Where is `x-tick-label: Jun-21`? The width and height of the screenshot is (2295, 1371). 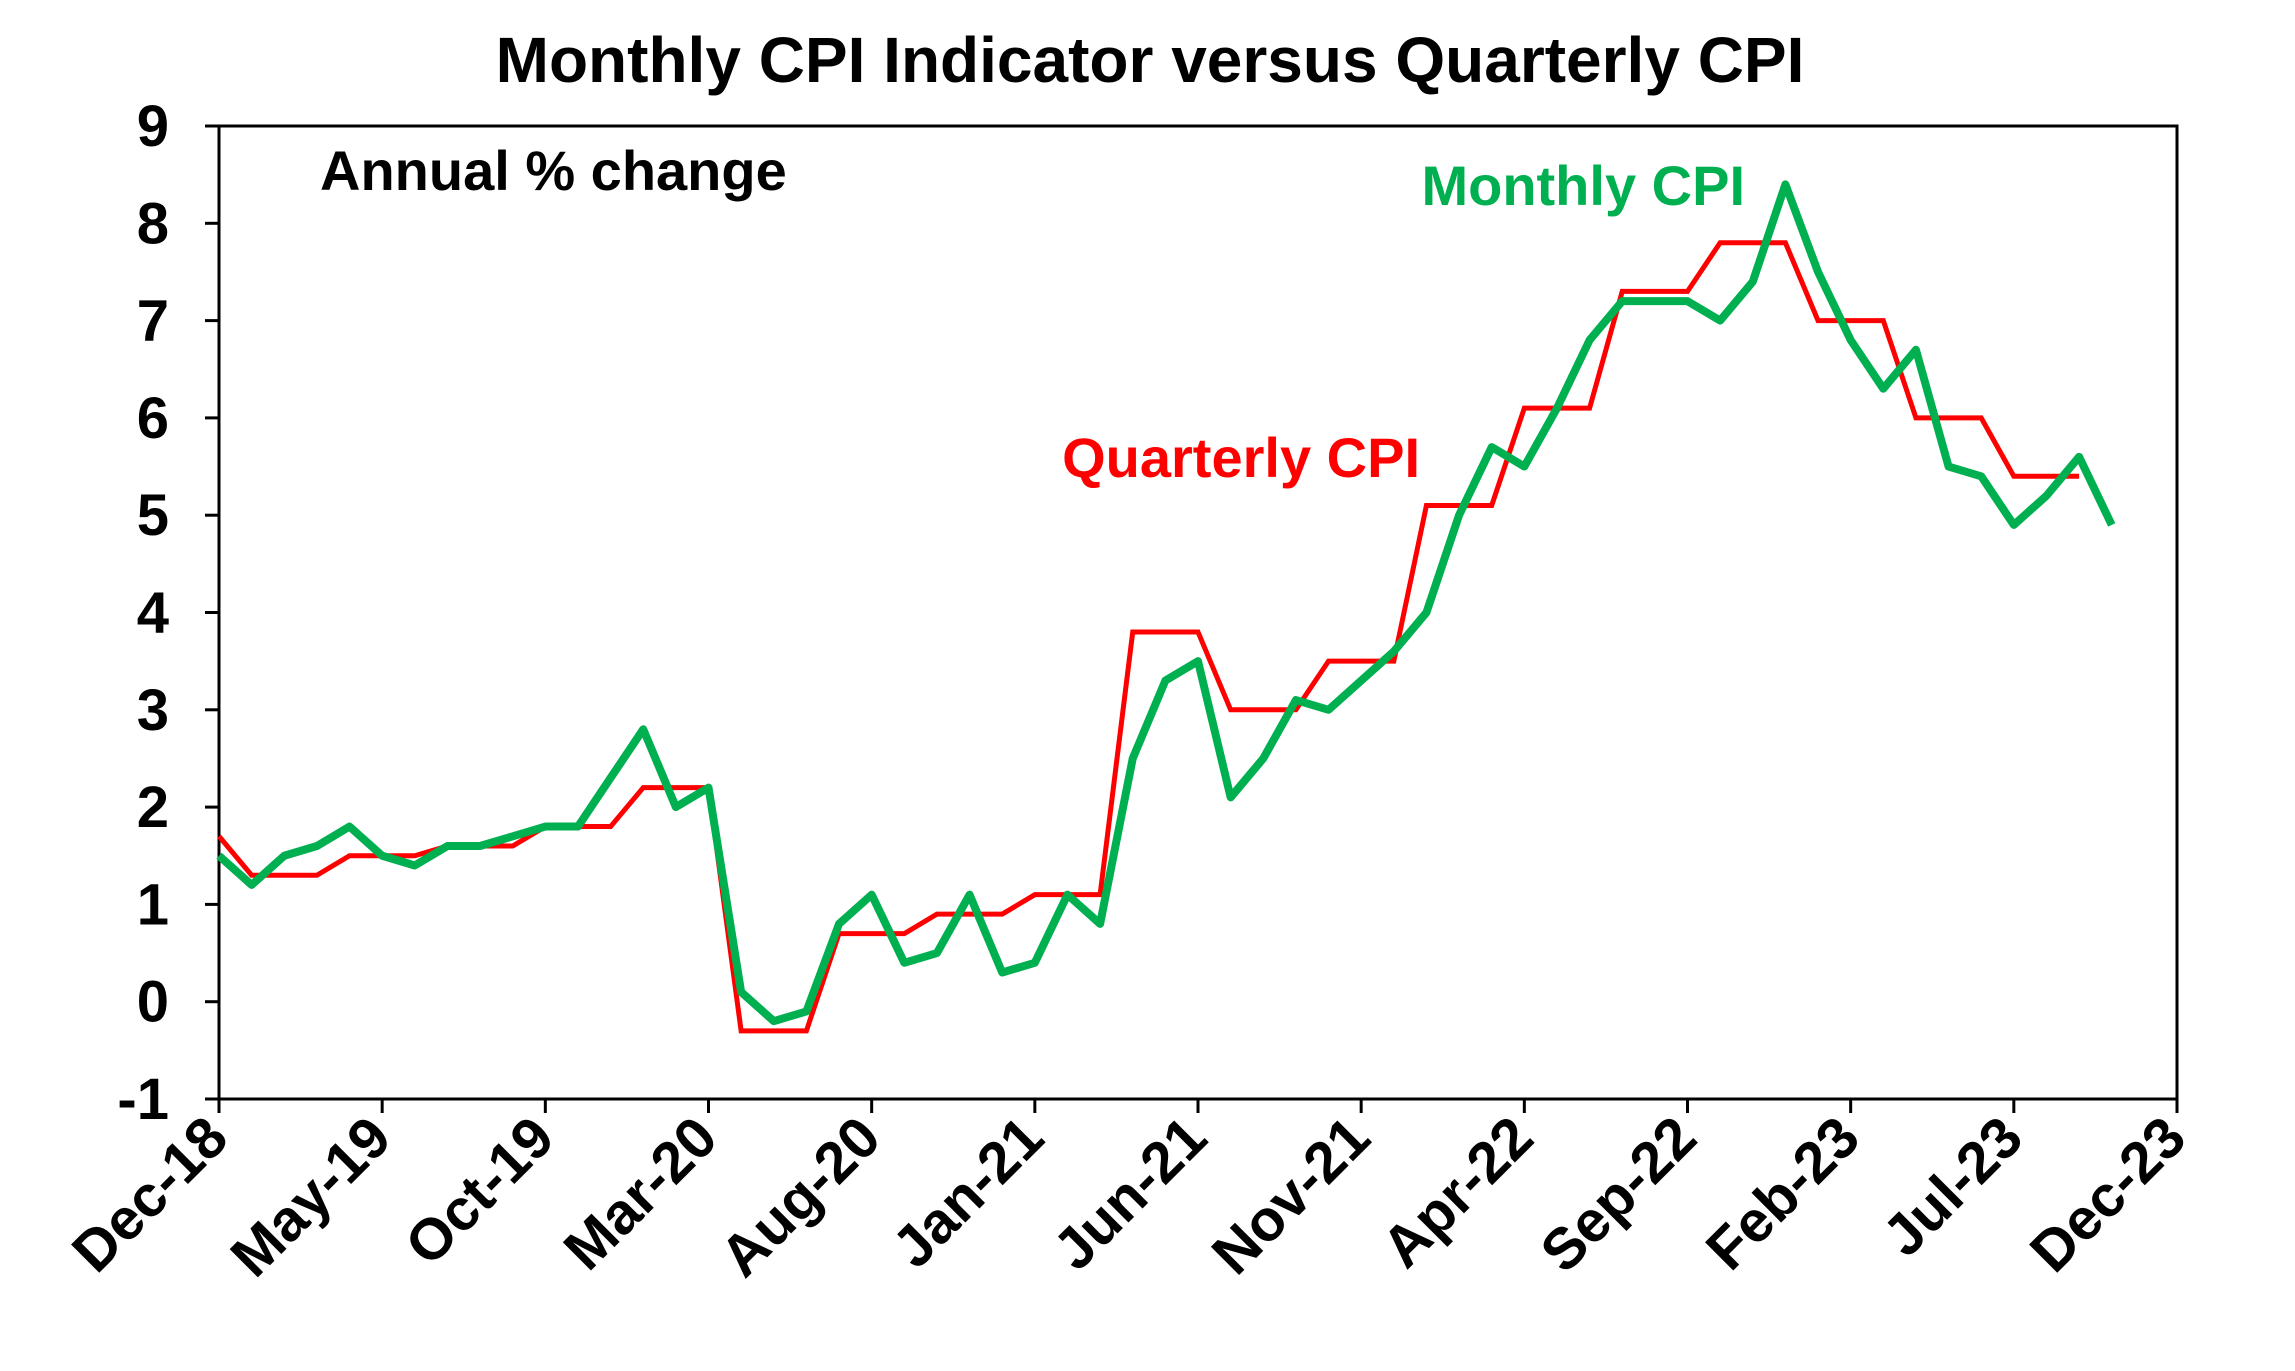 x-tick-label: Jun-21 is located at coordinates (1130, 1193).